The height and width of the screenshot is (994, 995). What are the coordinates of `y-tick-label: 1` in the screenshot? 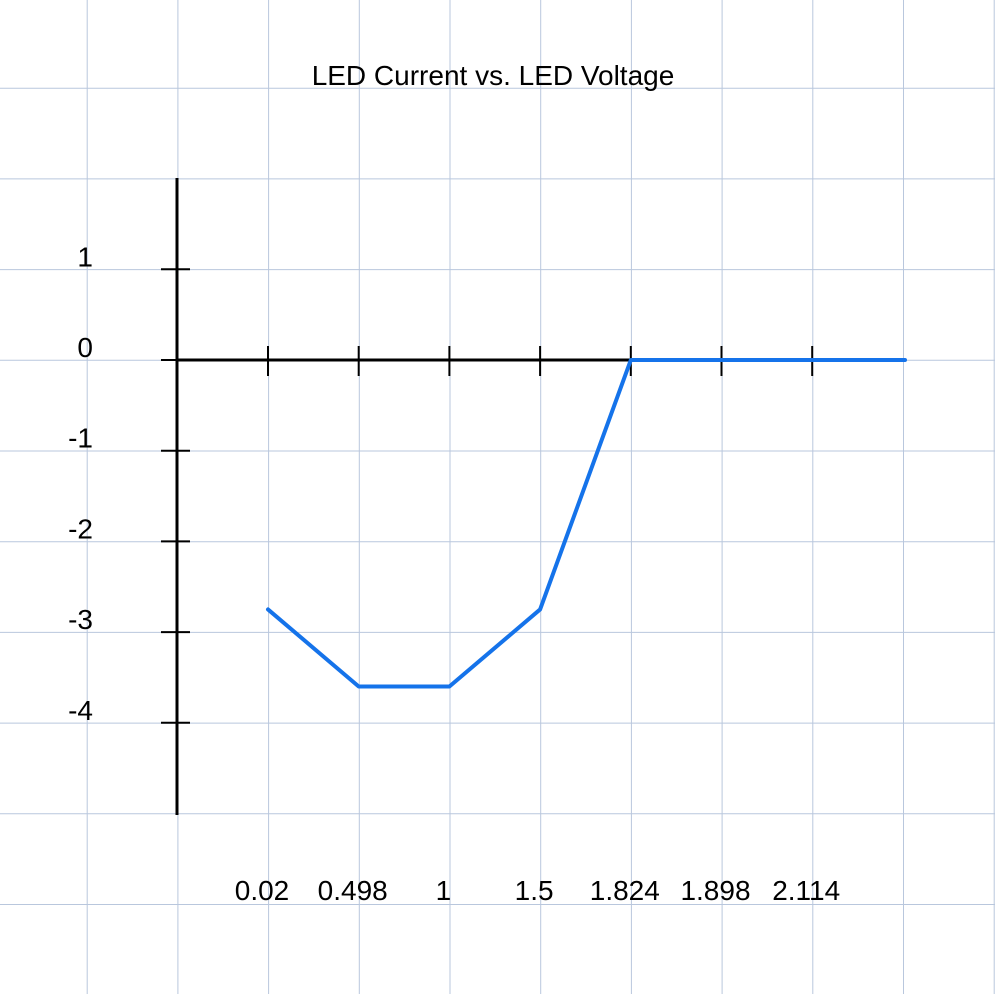 It's located at (85, 256).